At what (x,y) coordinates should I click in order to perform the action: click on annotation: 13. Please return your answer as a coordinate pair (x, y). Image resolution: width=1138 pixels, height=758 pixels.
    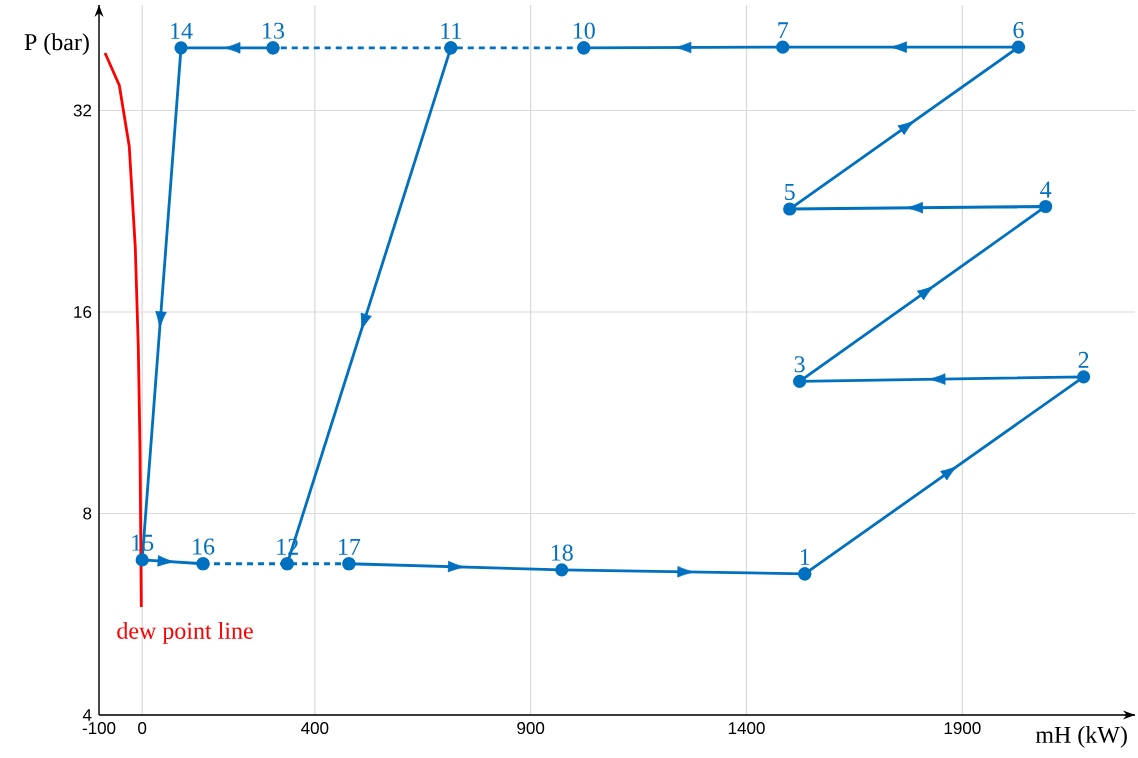
    Looking at the image, I should click on (274, 30).